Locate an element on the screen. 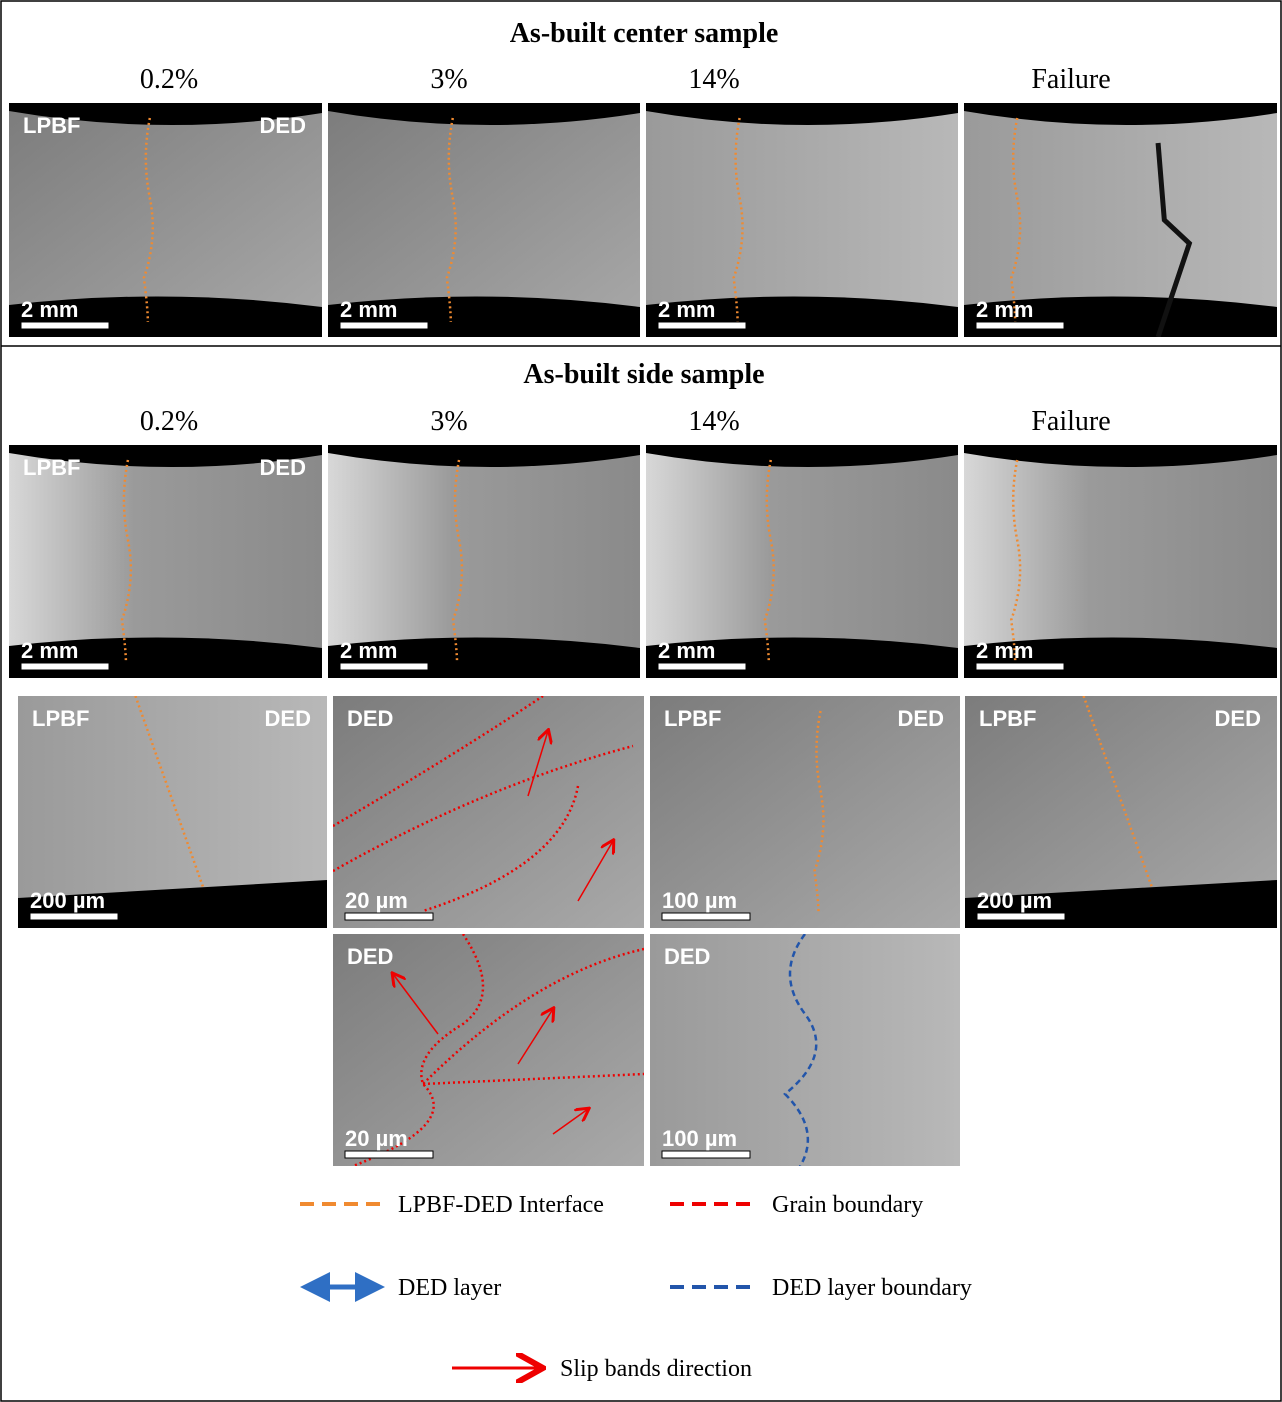 The height and width of the screenshot is (1402, 1282). panel: LPBF DED 100 µm is located at coordinates (805, 812).